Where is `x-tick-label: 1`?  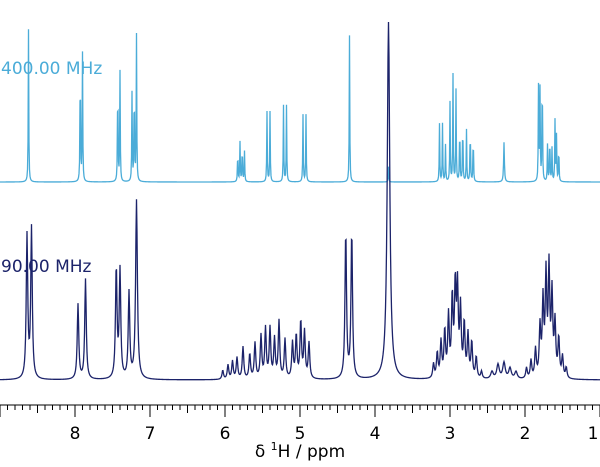
x-tick-label: 1 is located at coordinates (593, 434).